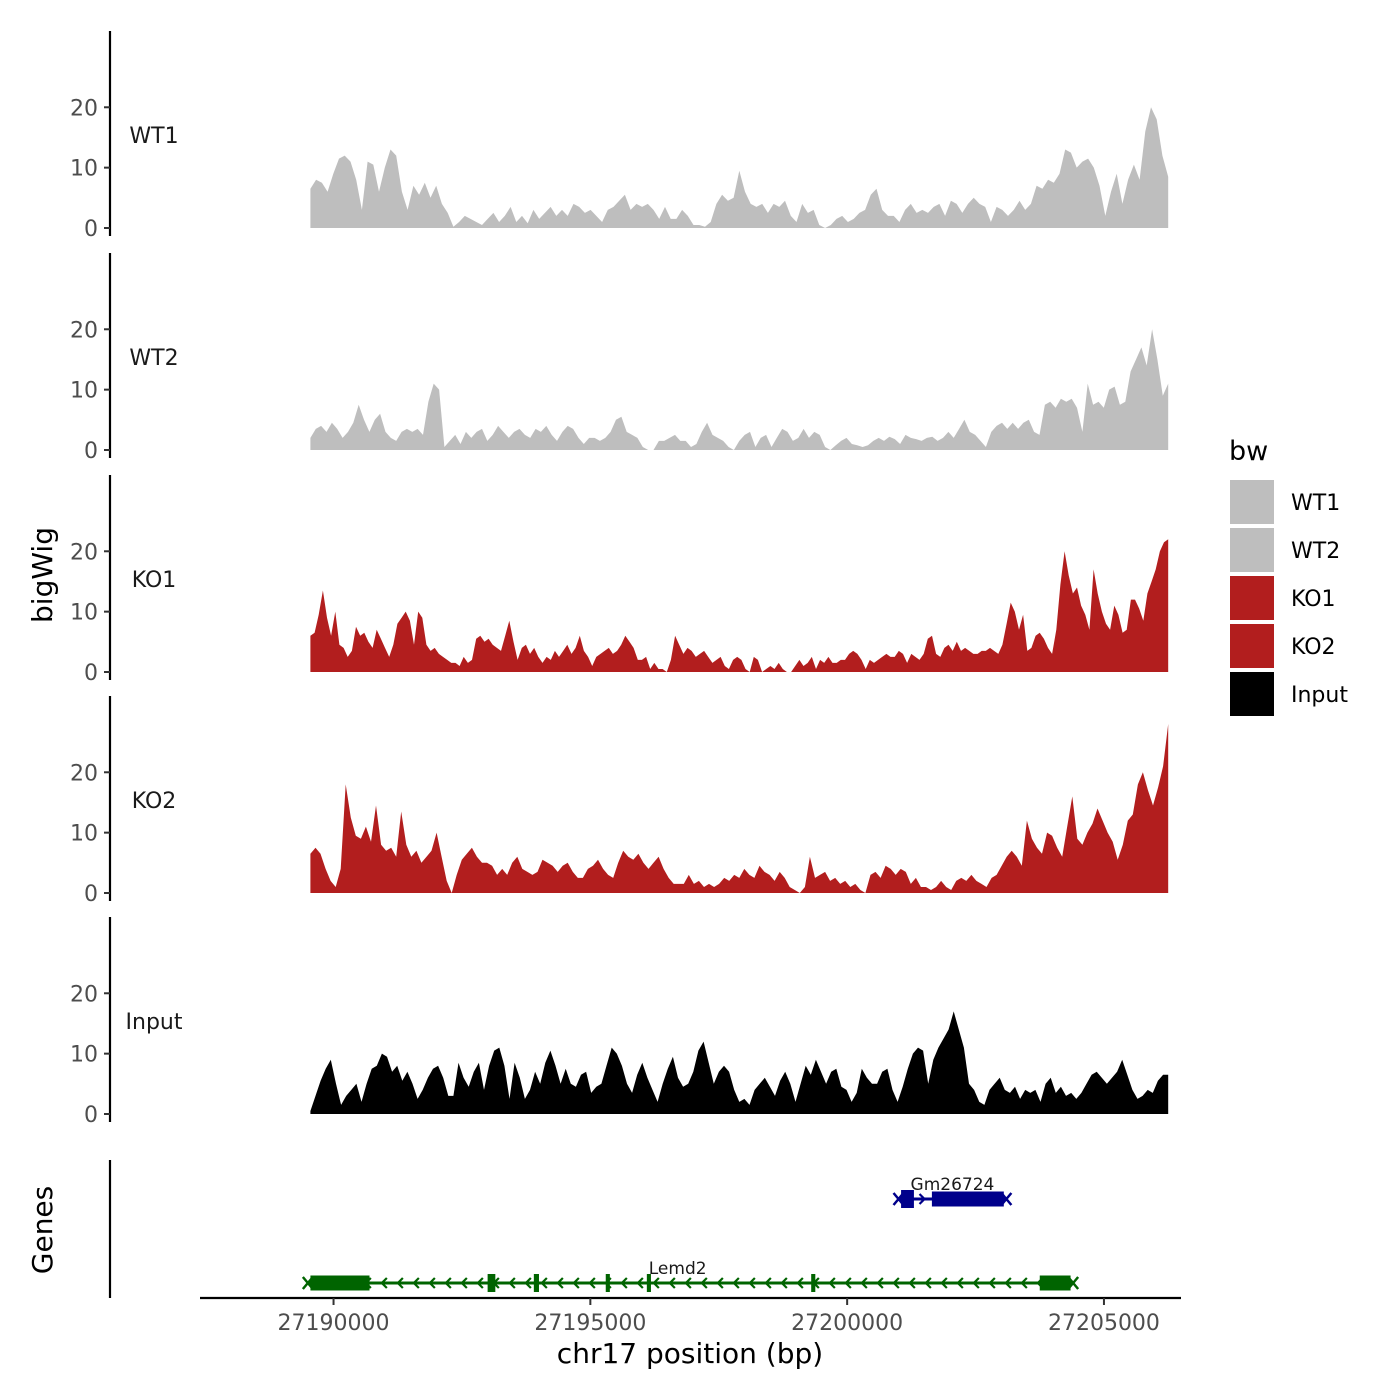 Image resolution: width=1400 pixels, height=1400 pixels. Describe the element at coordinates (1252, 646) in the screenshot. I see `legend-swatch-ko2` at that location.